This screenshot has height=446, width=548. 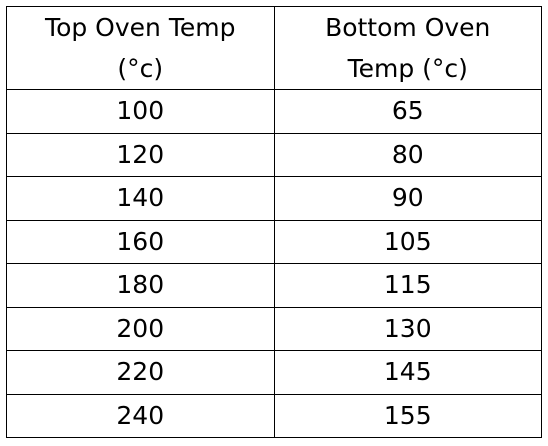 I want to click on data-cell: 120, so click(x=140, y=154).